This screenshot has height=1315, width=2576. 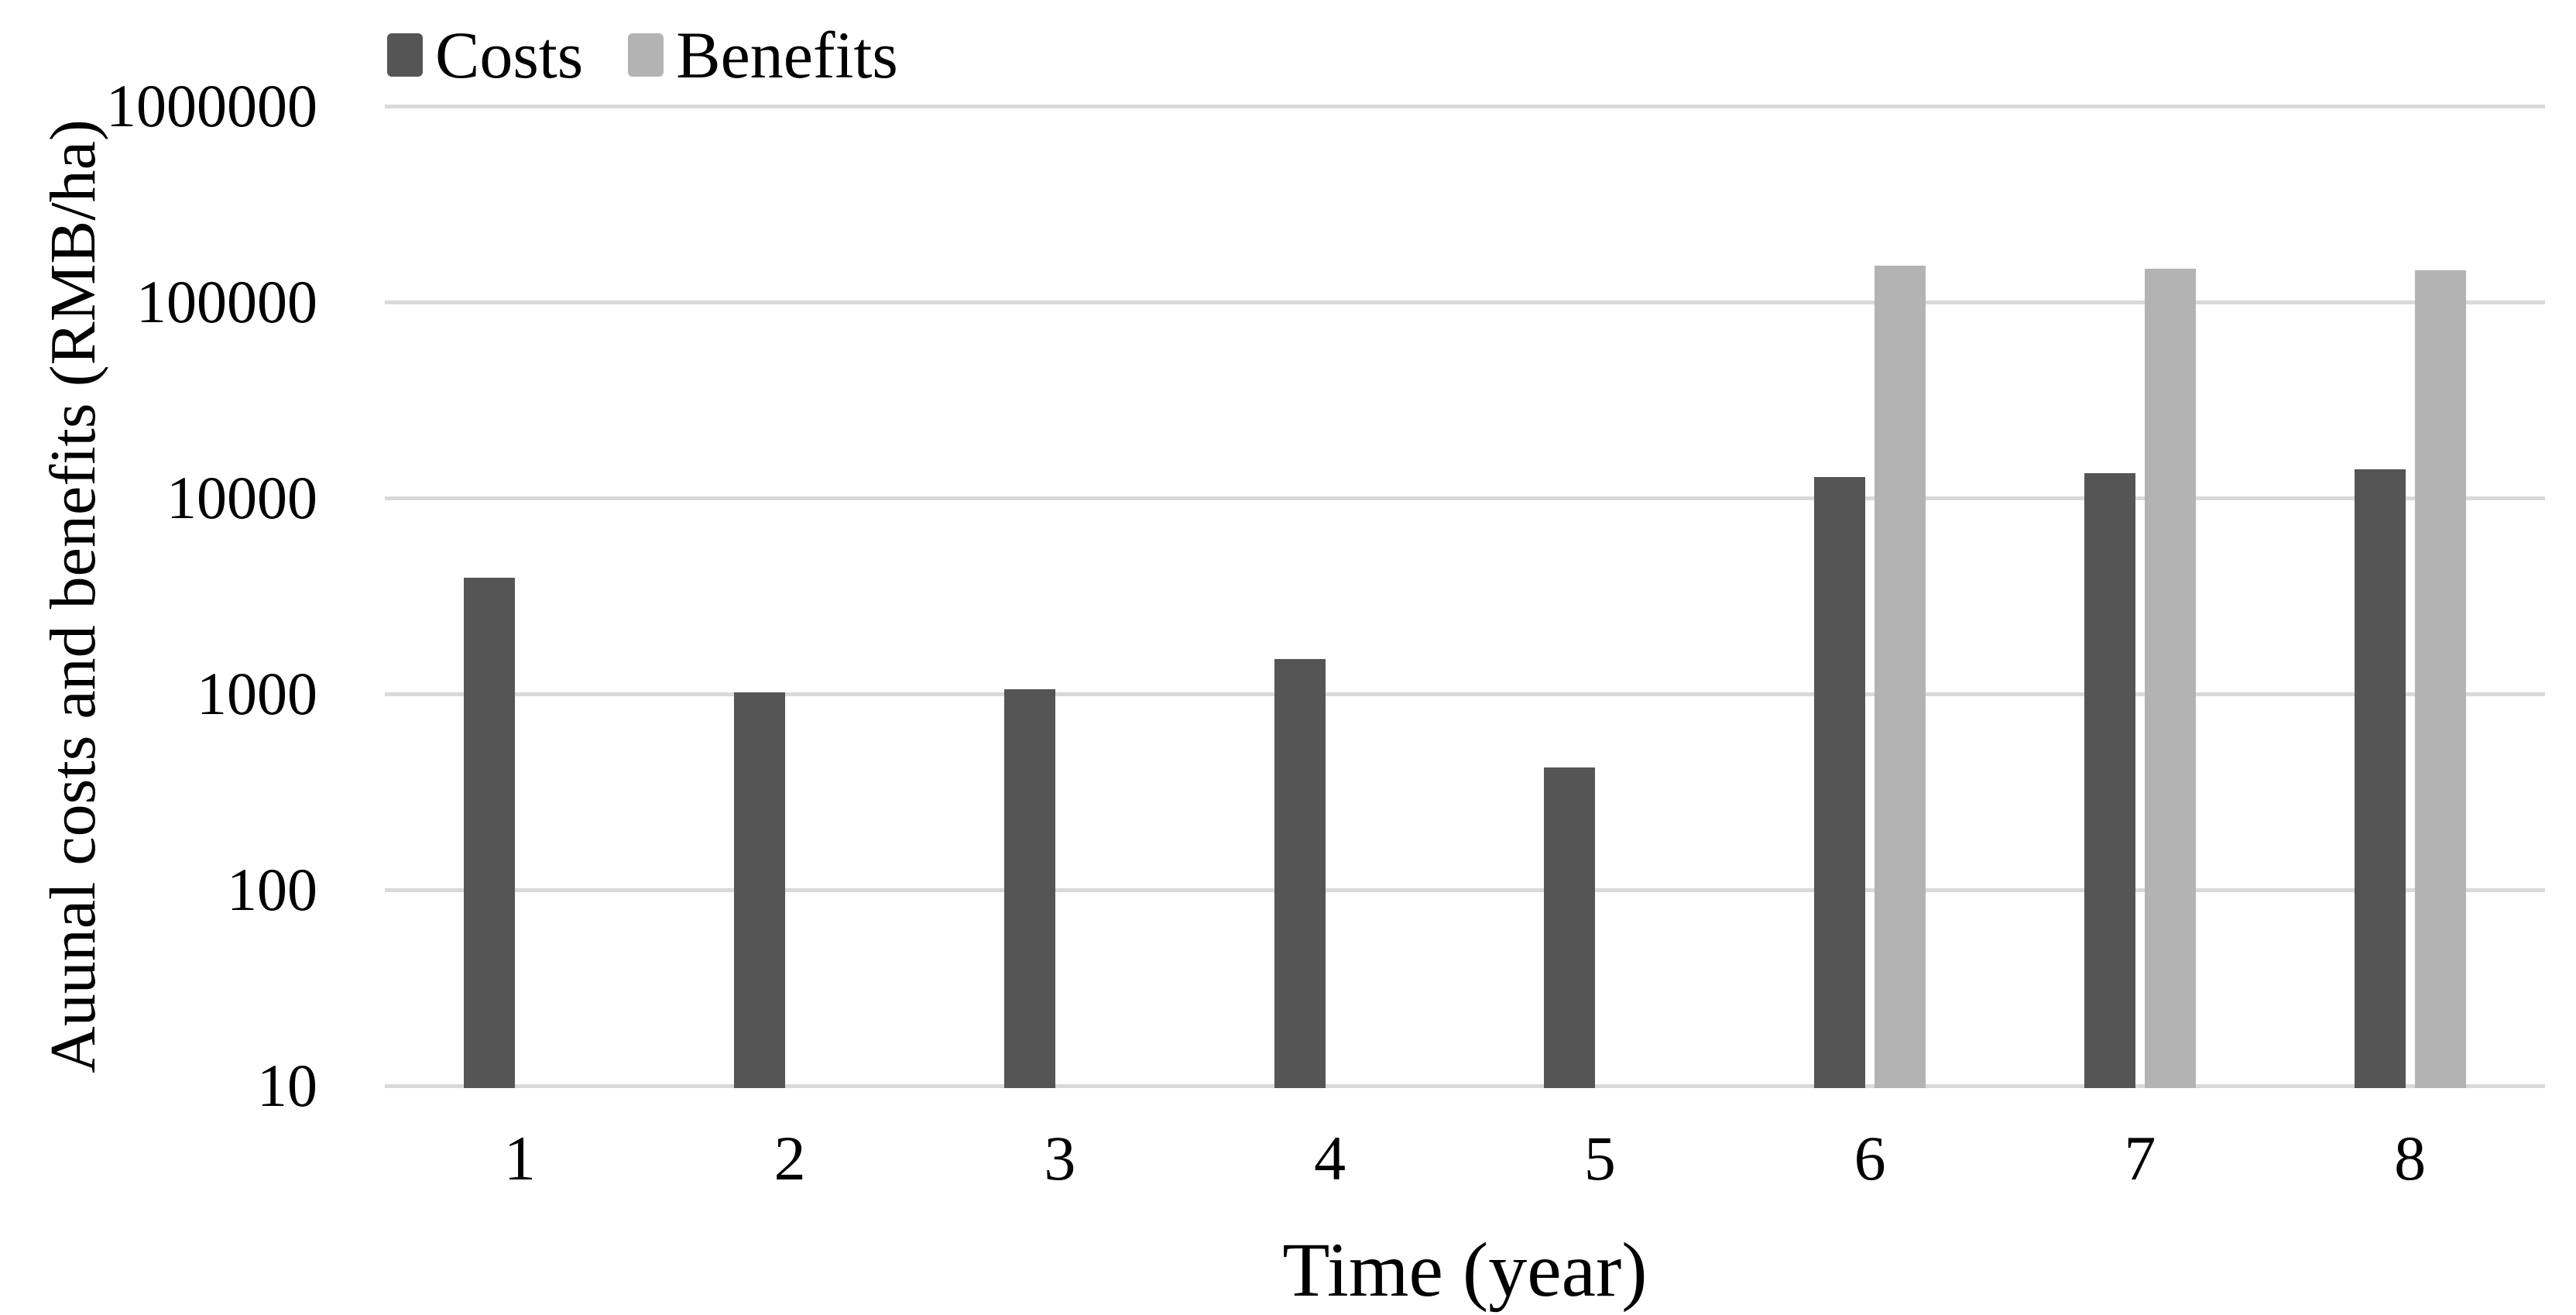 What do you see at coordinates (787, 55) in the screenshot?
I see `legend-label-benefits: Benefits` at bounding box center [787, 55].